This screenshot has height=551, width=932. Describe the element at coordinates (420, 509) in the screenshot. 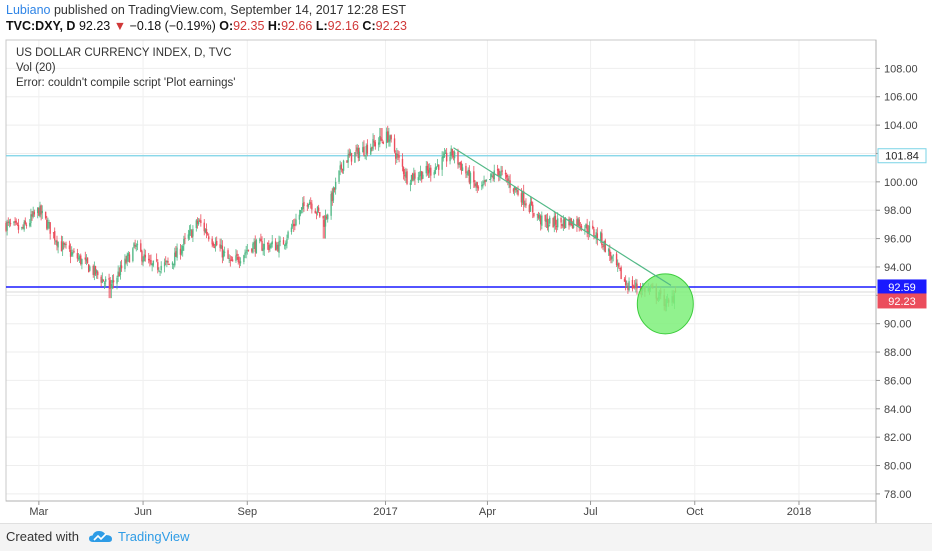

I see `time-axis: Mar Jun Sep 2017 Apr Jul Oct 2018` at that location.